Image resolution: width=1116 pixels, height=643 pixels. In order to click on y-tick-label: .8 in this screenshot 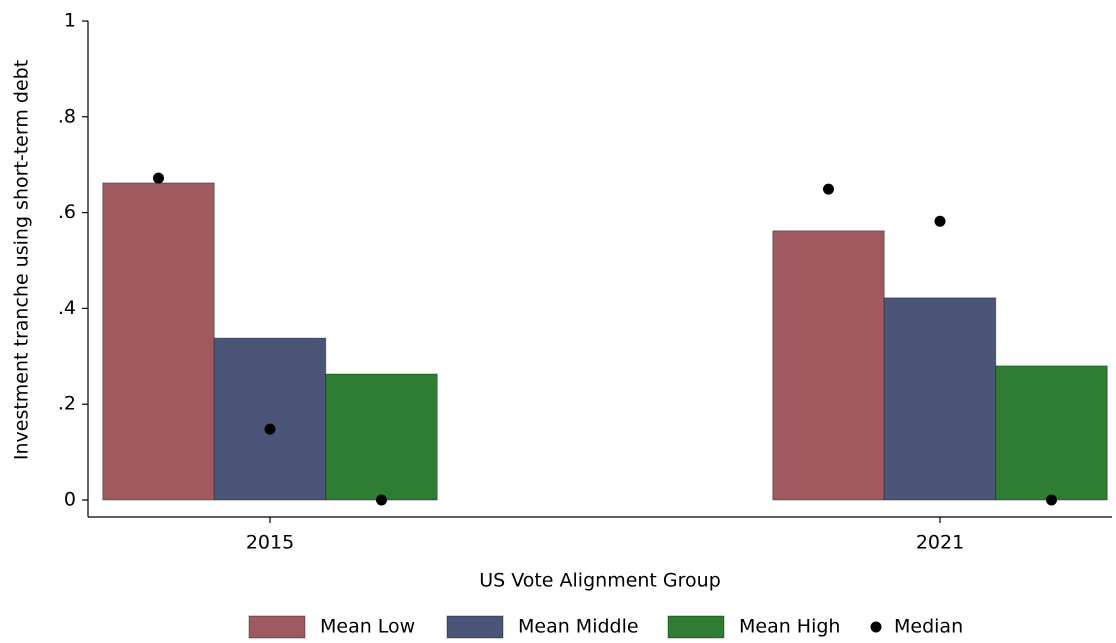, I will do `click(67, 116)`.